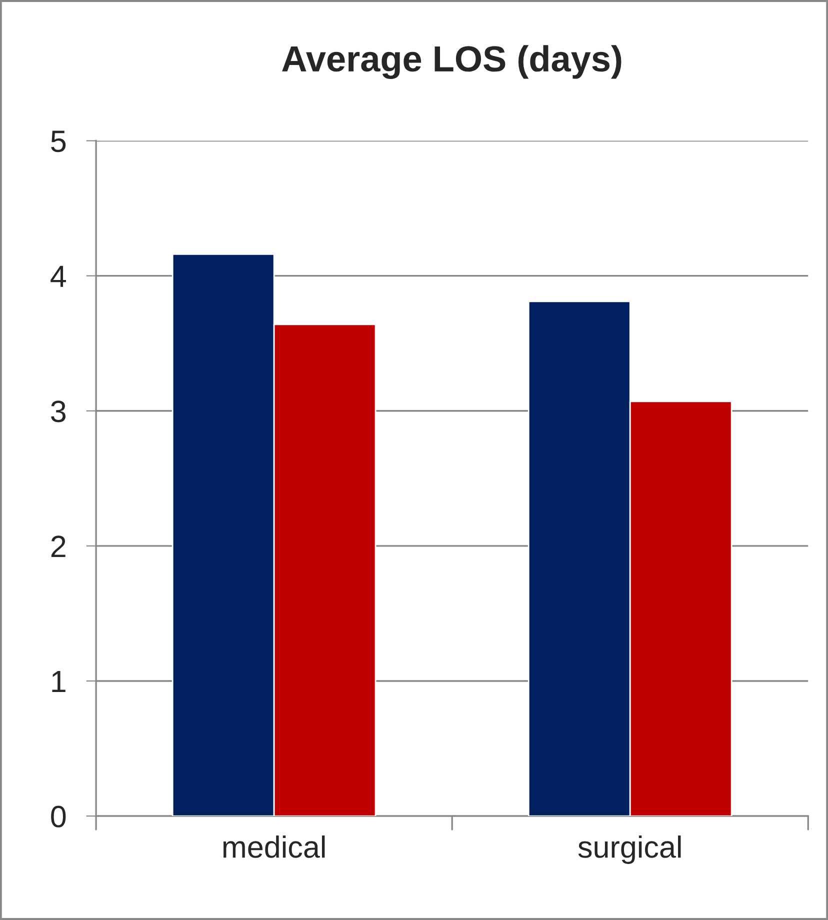  I want to click on chart-title: Average LOS (days), so click(452, 62).